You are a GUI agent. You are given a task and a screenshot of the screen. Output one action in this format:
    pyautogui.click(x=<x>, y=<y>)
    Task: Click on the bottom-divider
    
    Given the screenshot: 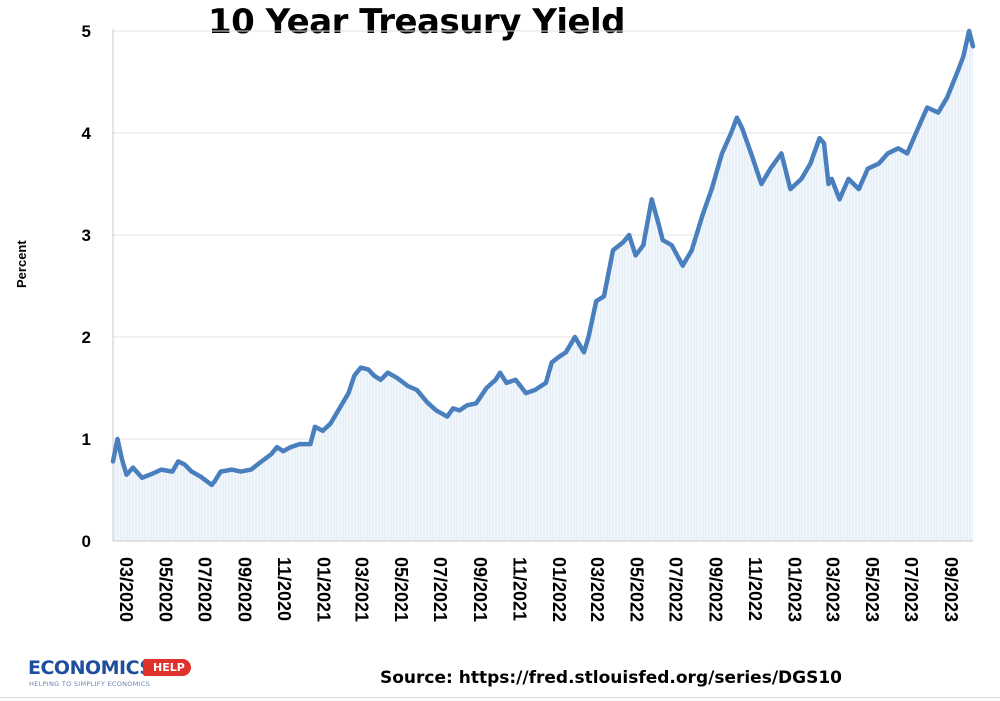 What is the action you would take?
    pyautogui.click(x=500, y=697)
    